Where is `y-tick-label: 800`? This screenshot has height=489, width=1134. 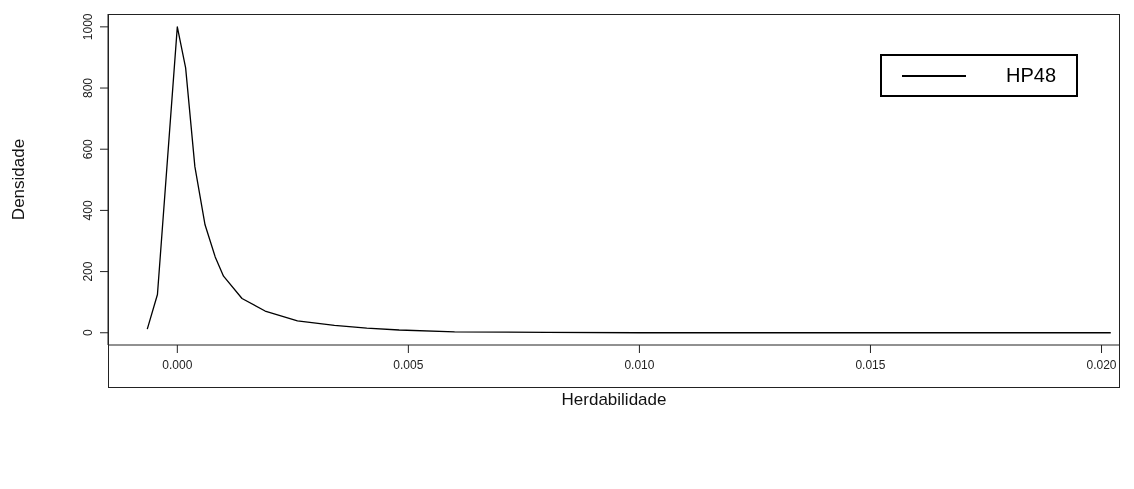 y-tick-label: 800 is located at coordinates (88, 88).